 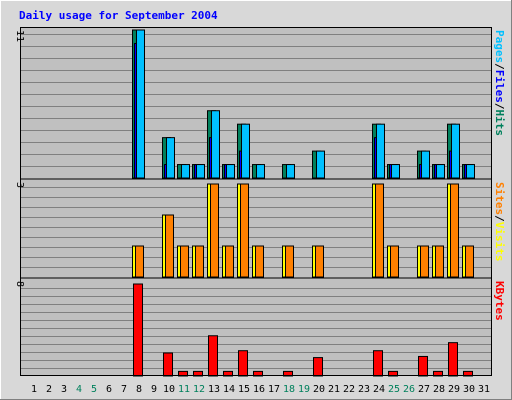 What do you see at coordinates (499, 242) in the screenshot?
I see `legend-entry: Visits` at bounding box center [499, 242].